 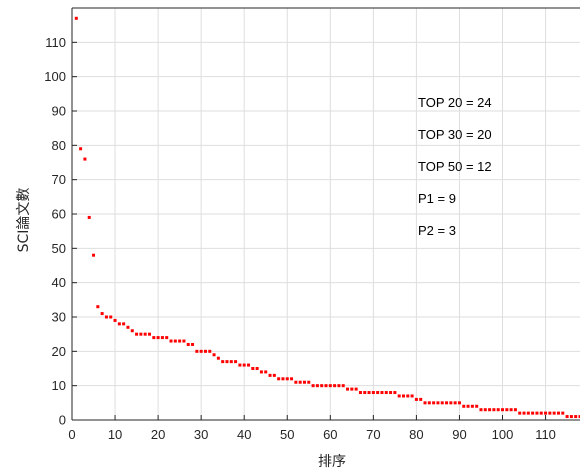 I want to click on x-tick-label: 90, so click(x=459, y=434).